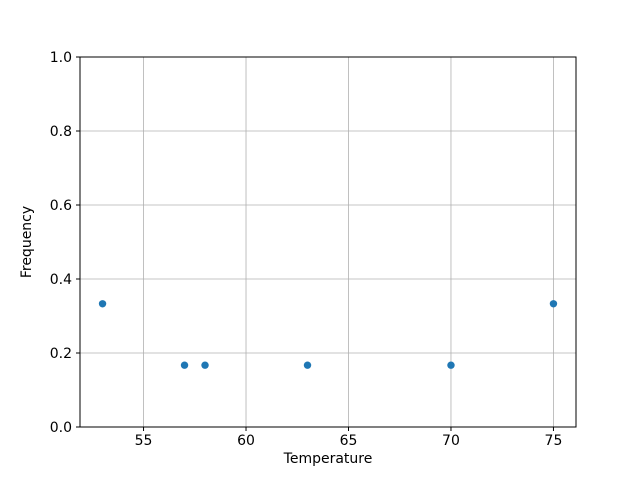 The image size is (640, 480). What do you see at coordinates (61, 132) in the screenshot?
I see `y-tick-label: 0.8` at bounding box center [61, 132].